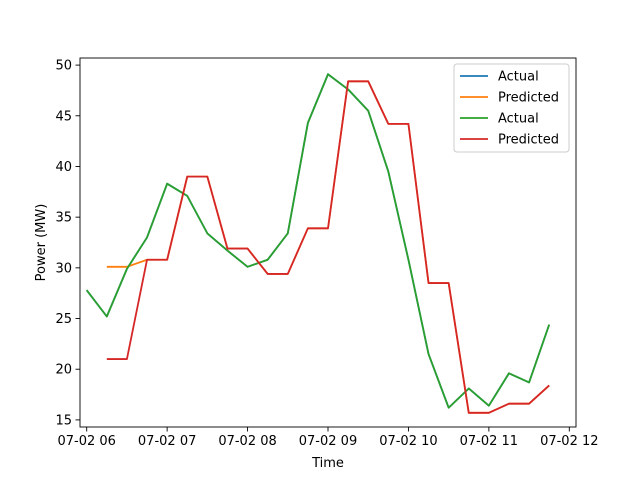 This screenshot has height=480, width=640. I want to click on x-tick-label: 07-02 11, so click(489, 441).